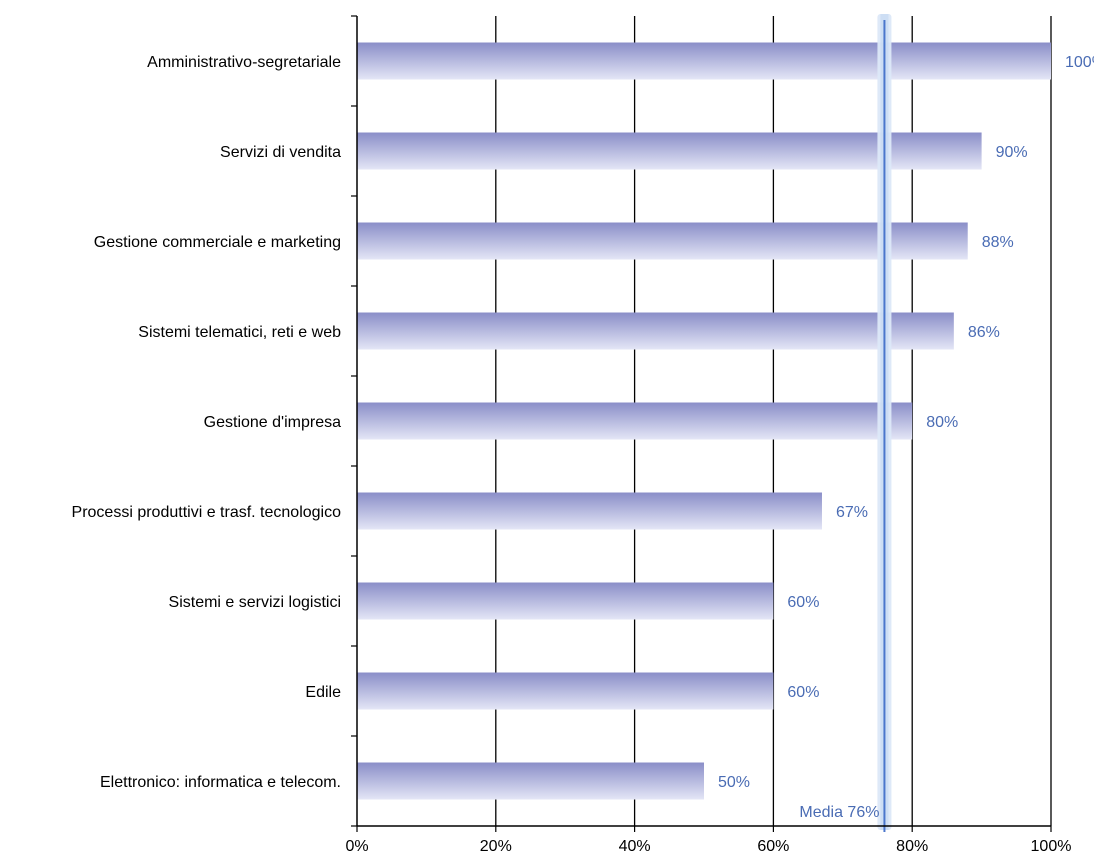 Image resolution: width=1094 pixels, height=859 pixels. Describe the element at coordinates (244, 62) in the screenshot. I see `category-label: Amministrativo-segretariale` at that location.